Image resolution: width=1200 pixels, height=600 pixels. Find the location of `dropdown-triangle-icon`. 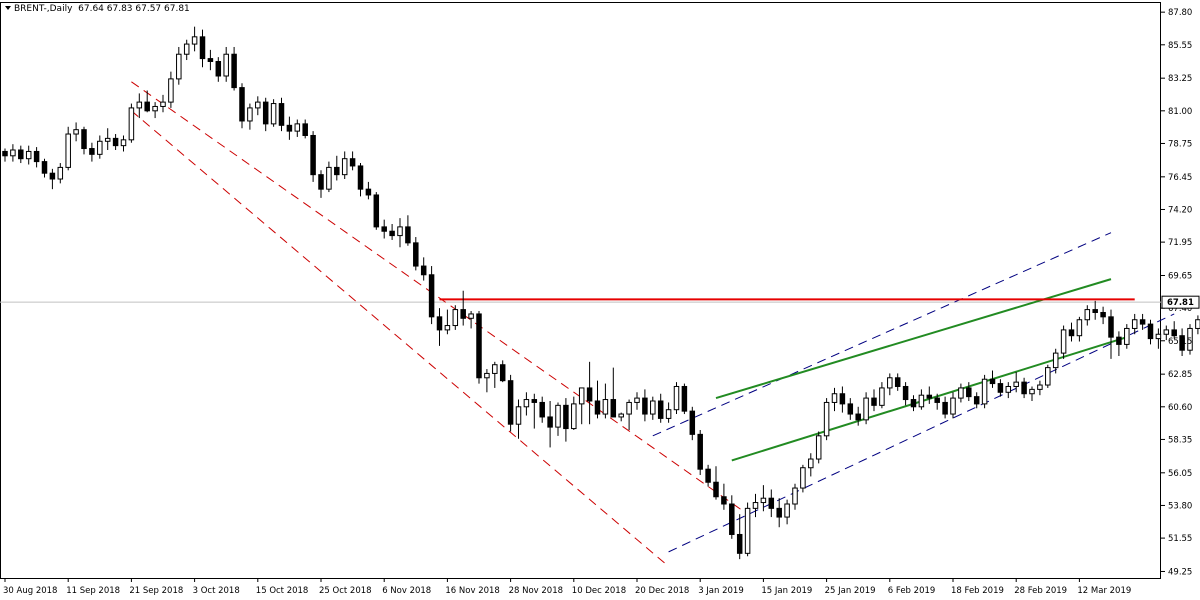

dropdown-triangle-icon is located at coordinates (8, 8).